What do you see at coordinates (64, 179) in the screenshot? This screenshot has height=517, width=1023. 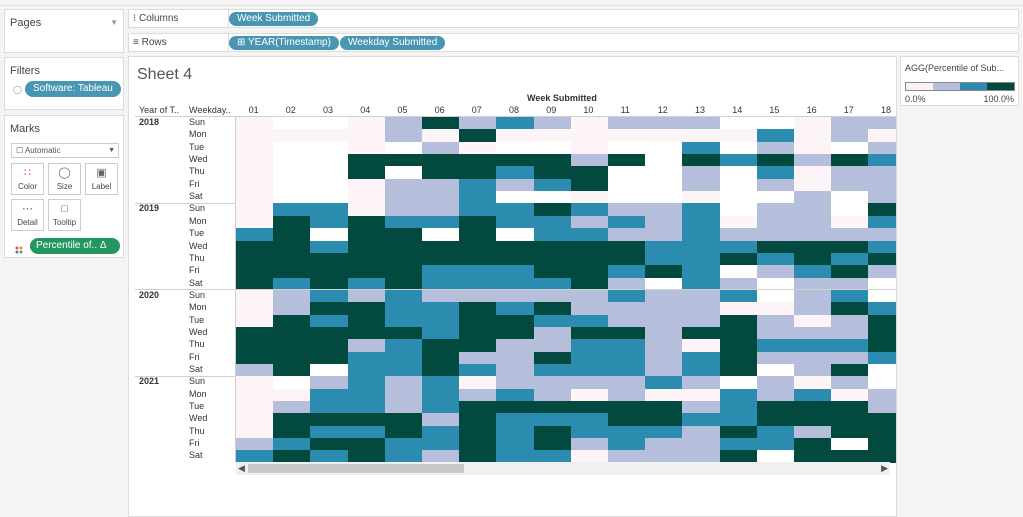 I see `size-button: ◯ Size` at bounding box center [64, 179].